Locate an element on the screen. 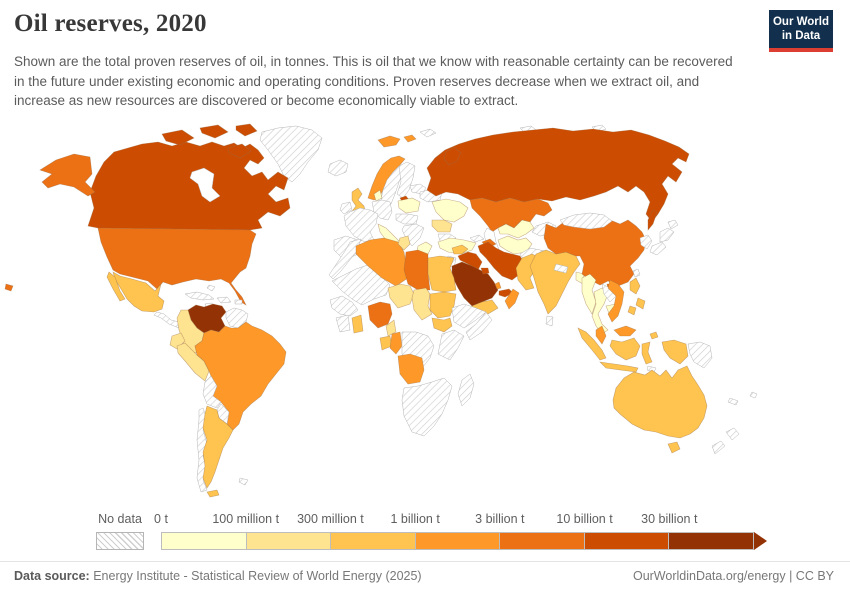 The height and width of the screenshot is (600, 850). region-brazil is located at coordinates (240, 376).